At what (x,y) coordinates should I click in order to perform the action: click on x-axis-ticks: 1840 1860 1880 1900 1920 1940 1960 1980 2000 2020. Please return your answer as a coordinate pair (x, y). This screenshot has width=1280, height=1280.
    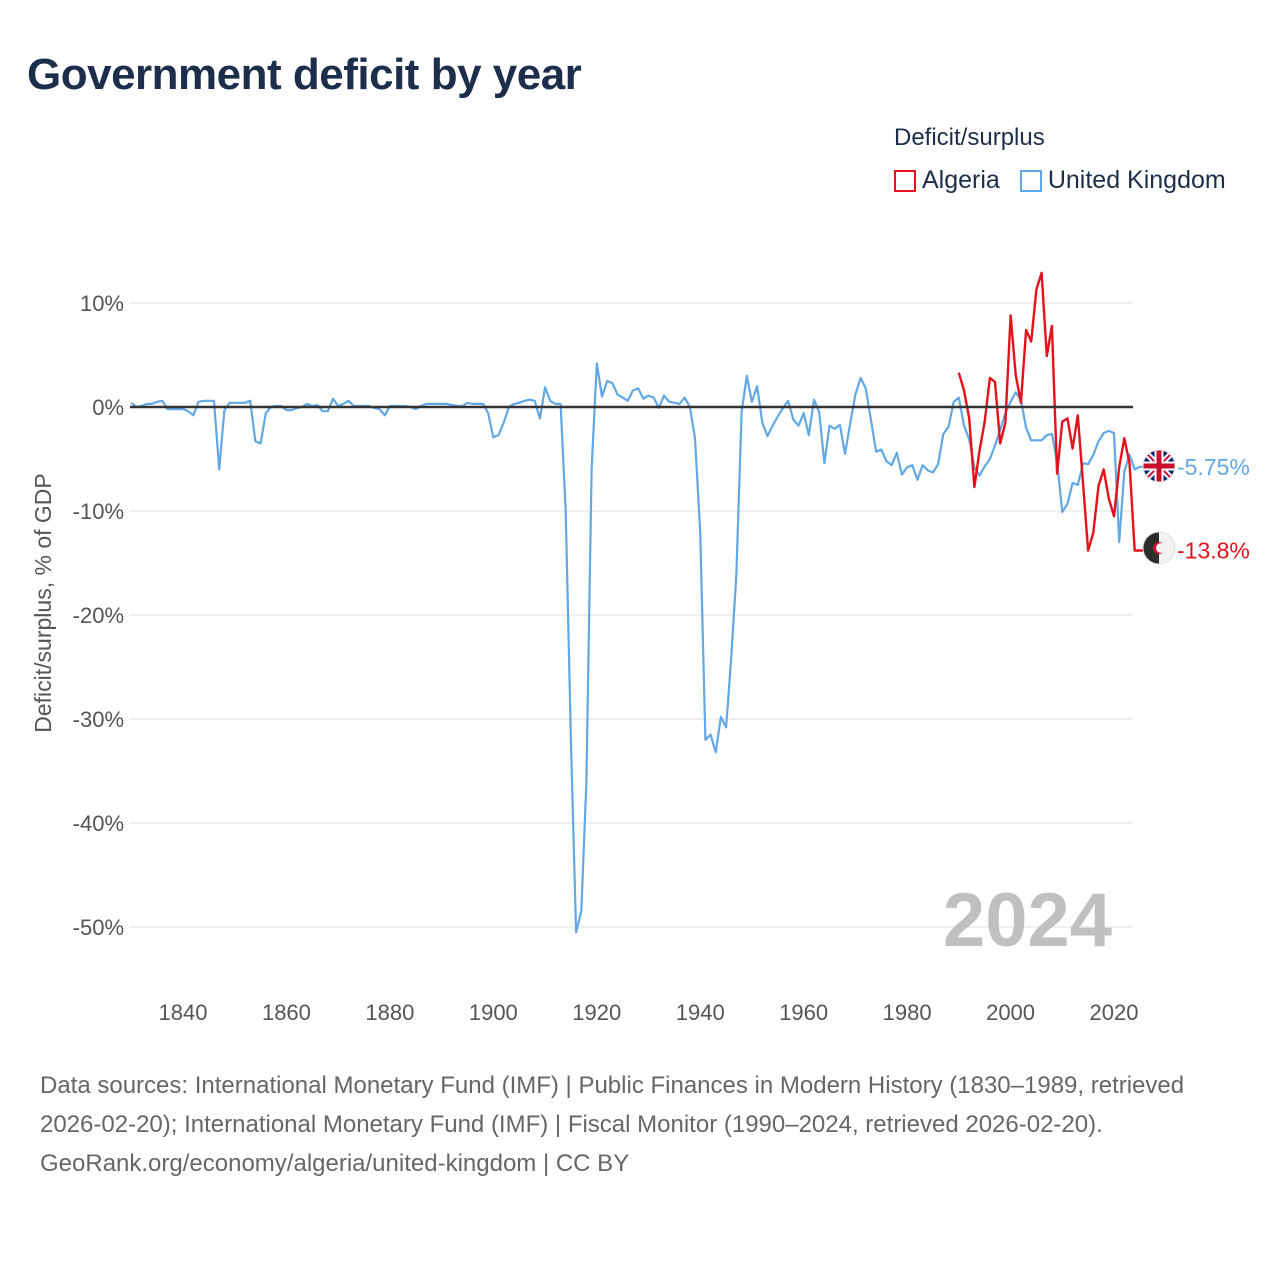
    Looking at the image, I should click on (649, 1012).